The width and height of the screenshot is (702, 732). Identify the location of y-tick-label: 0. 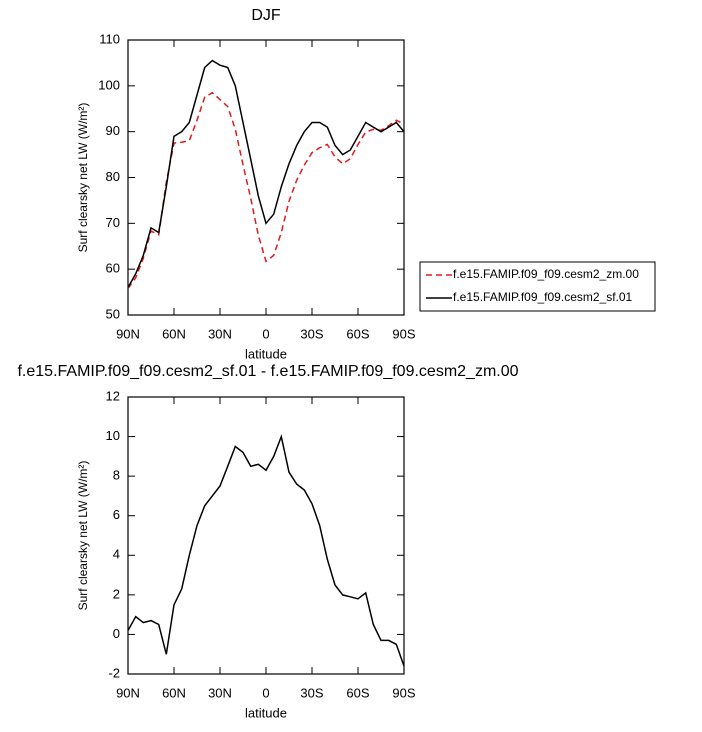
(116, 633).